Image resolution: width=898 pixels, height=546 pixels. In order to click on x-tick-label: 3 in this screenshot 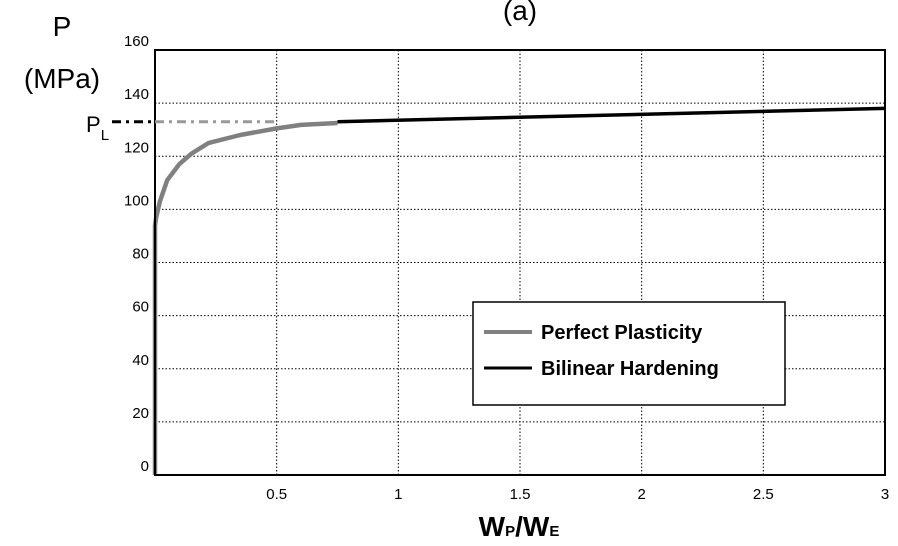, I will do `click(885, 494)`.